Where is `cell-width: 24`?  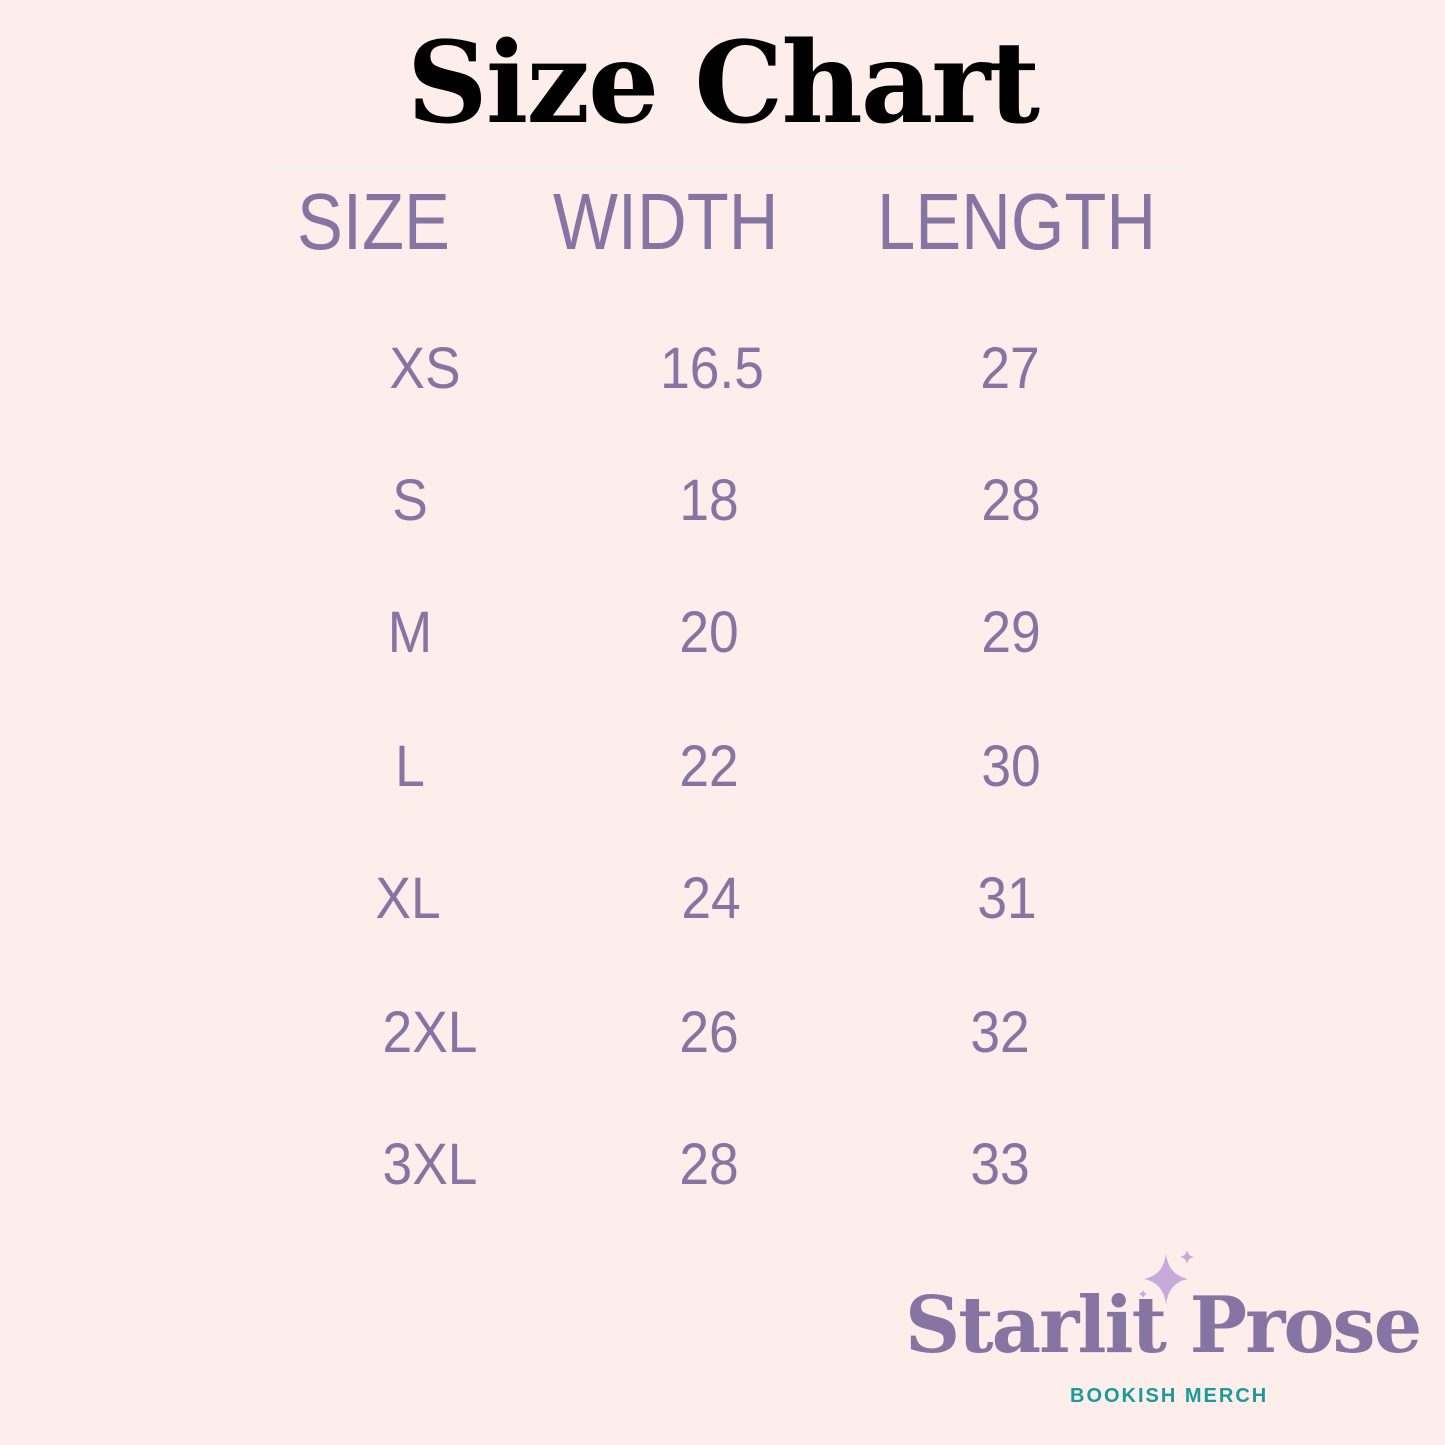 cell-width: 24 is located at coordinates (711, 898).